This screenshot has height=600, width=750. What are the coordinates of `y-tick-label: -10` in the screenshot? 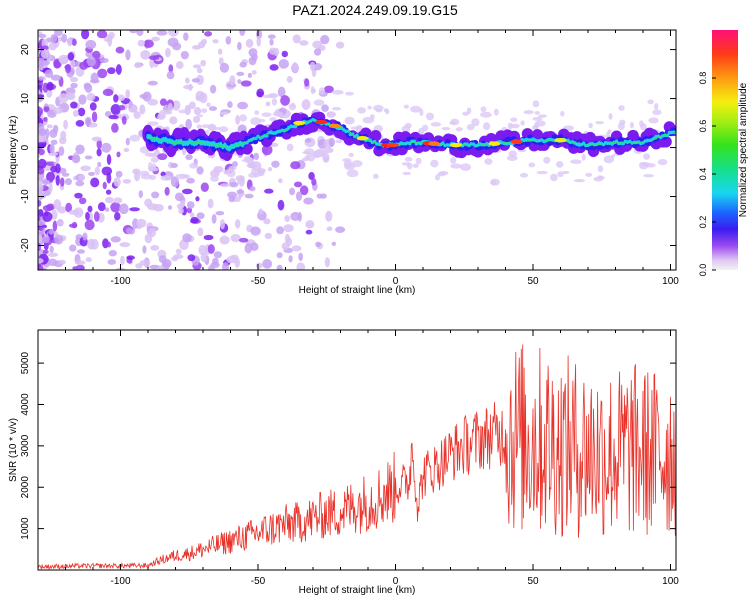 It's located at (25, 196).